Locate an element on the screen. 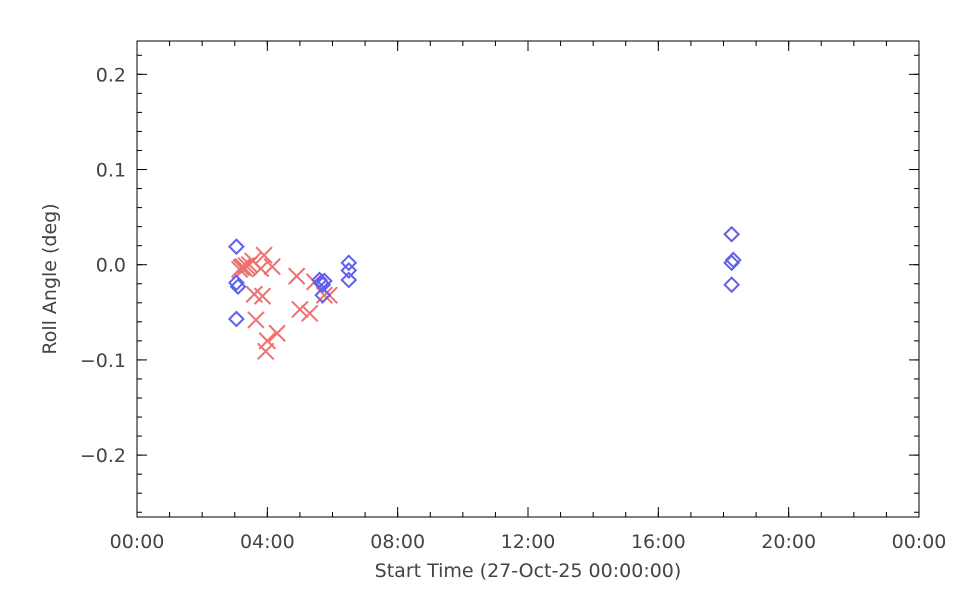 The width and height of the screenshot is (960, 600). x-axis-title: Start Time (27-Oct-25 00:00:00) is located at coordinates (528, 571).